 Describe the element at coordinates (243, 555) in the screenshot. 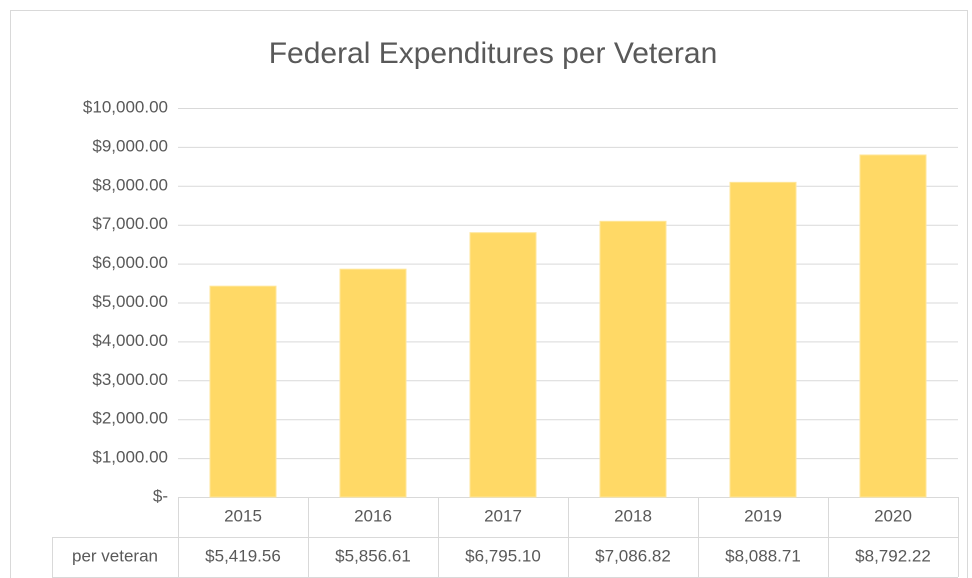

I see `table-value: $5,419.56` at that location.